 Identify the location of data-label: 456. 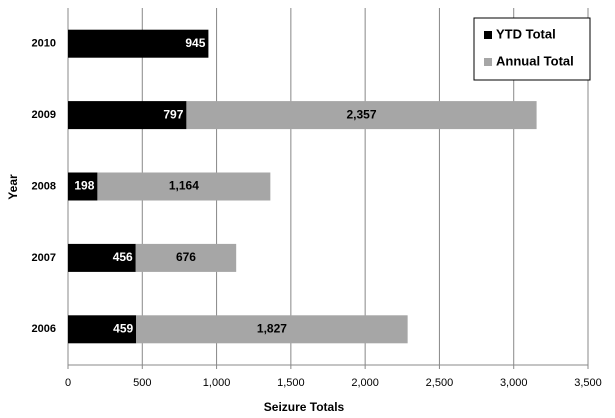
(123, 257).